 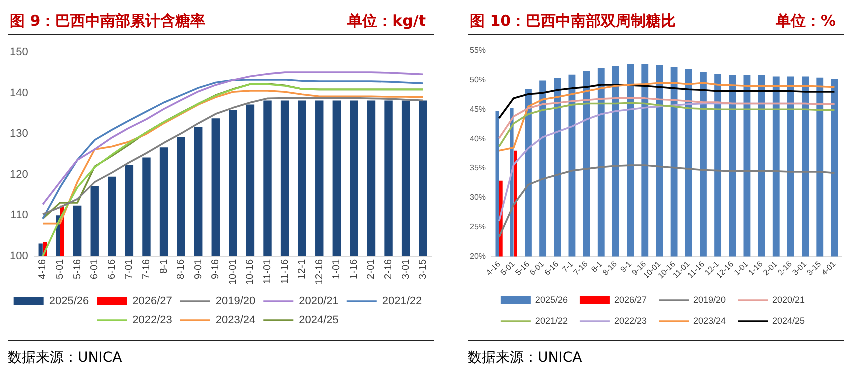 I want to click on y-tick-label: 30%, so click(x=478, y=197).